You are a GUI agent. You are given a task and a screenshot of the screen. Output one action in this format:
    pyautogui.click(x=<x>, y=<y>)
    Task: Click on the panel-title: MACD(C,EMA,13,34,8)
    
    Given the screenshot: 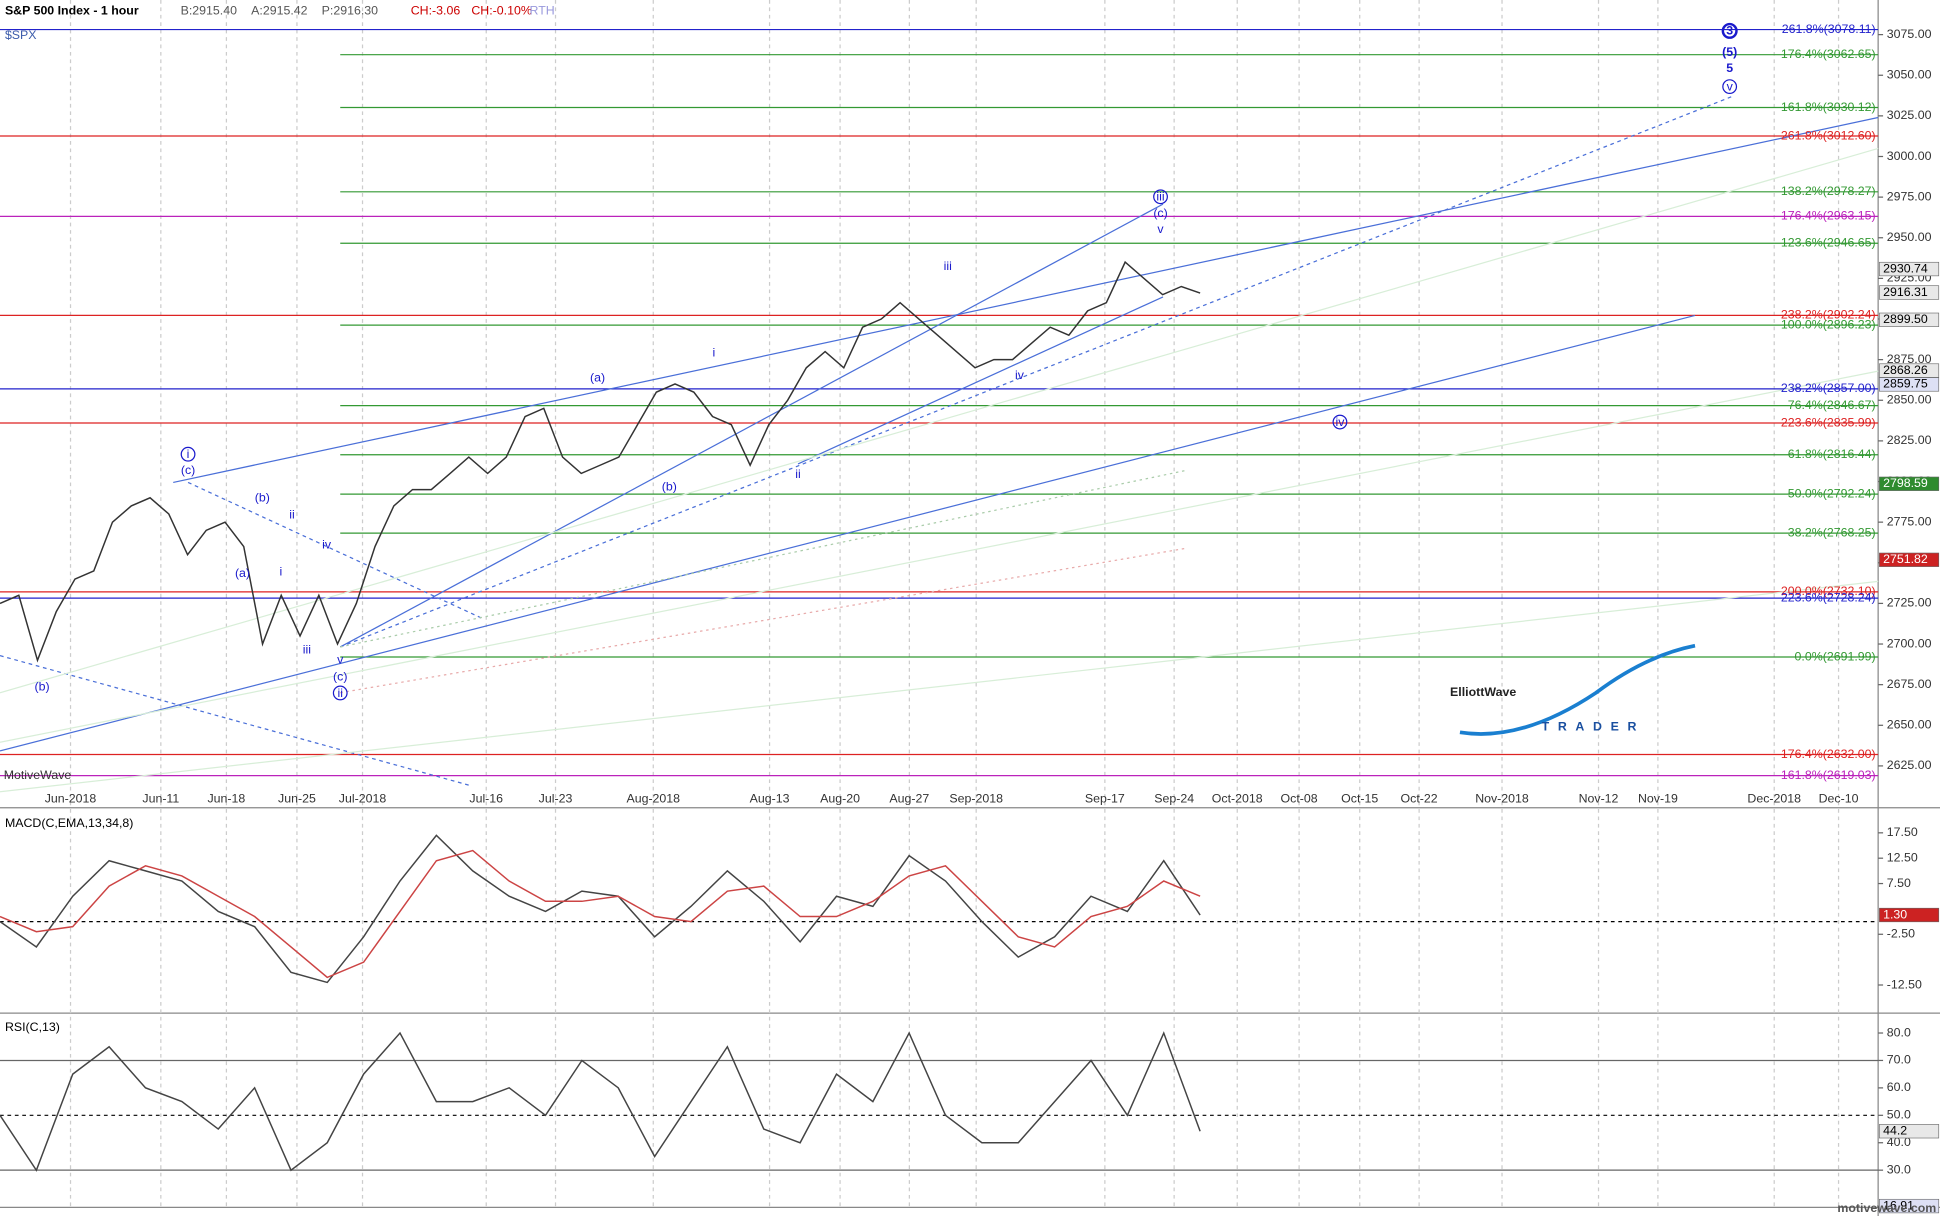 What is the action you would take?
    pyautogui.click(x=69, y=823)
    